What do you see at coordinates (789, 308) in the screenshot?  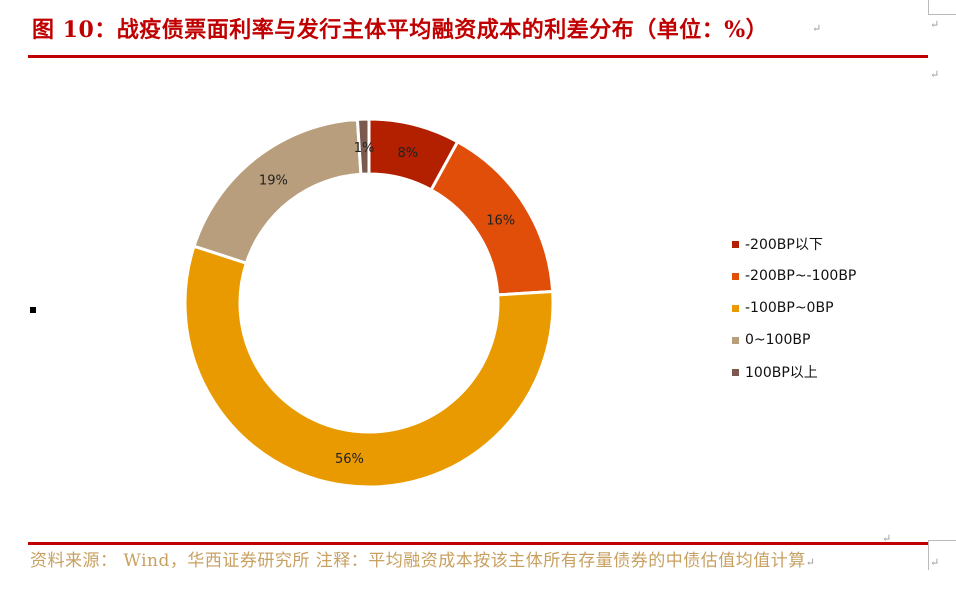 I see `legend-label: -100BP~0BP` at bounding box center [789, 308].